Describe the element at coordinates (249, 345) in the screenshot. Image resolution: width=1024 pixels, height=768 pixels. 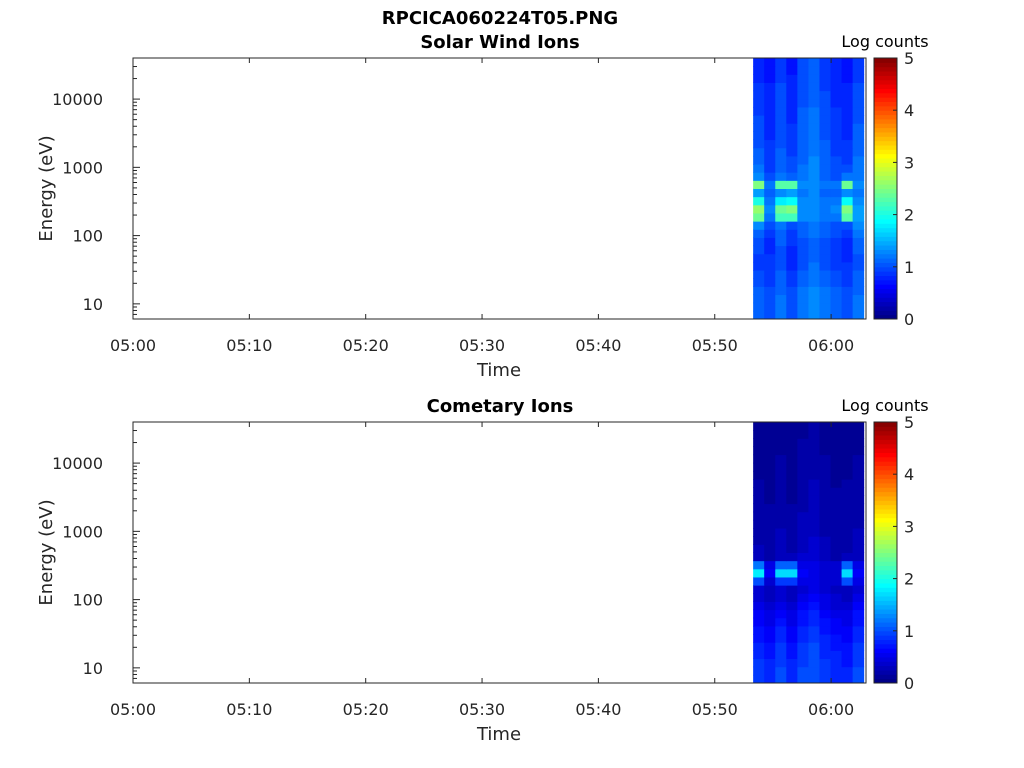
I see `x-tick-label: 05:10` at that location.